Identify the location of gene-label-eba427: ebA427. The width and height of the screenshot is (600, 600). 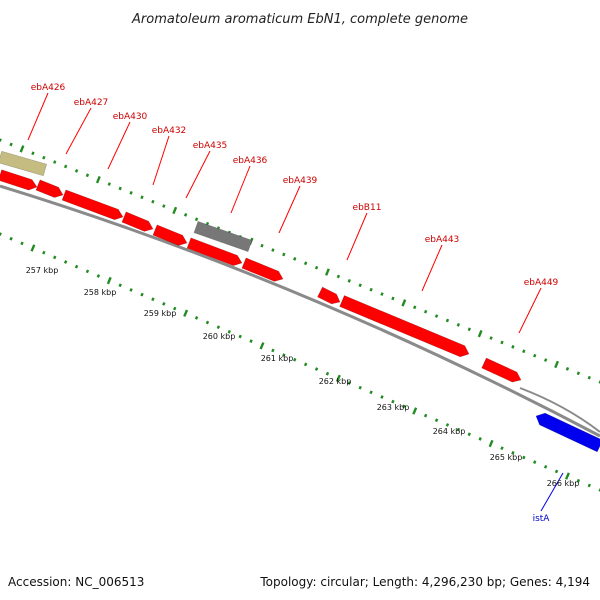
(91, 103).